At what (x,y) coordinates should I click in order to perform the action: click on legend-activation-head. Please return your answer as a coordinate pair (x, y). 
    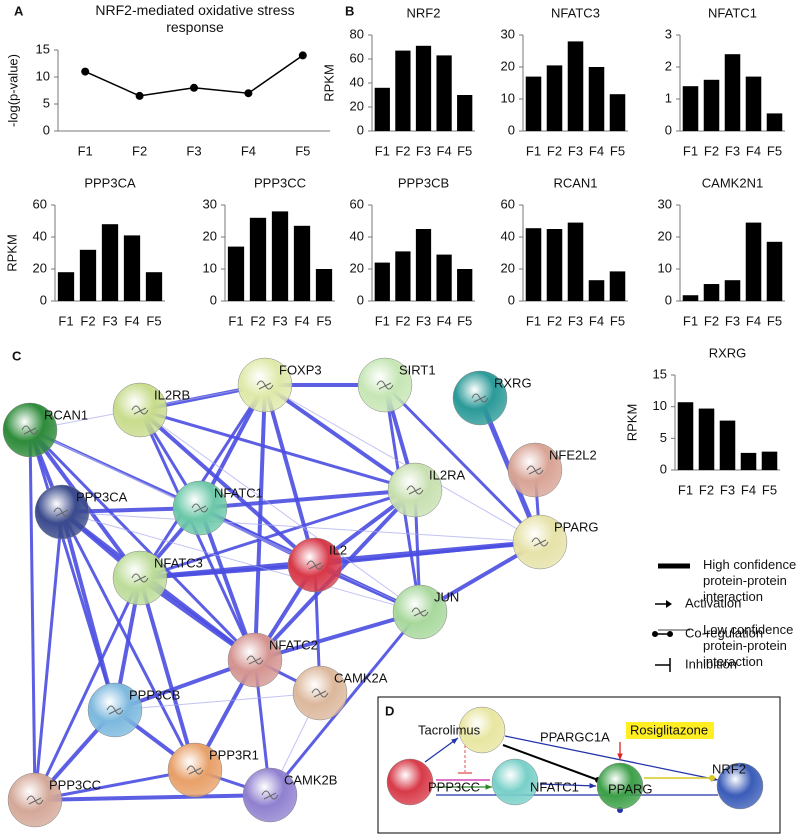
    Looking at the image, I should click on (669, 604).